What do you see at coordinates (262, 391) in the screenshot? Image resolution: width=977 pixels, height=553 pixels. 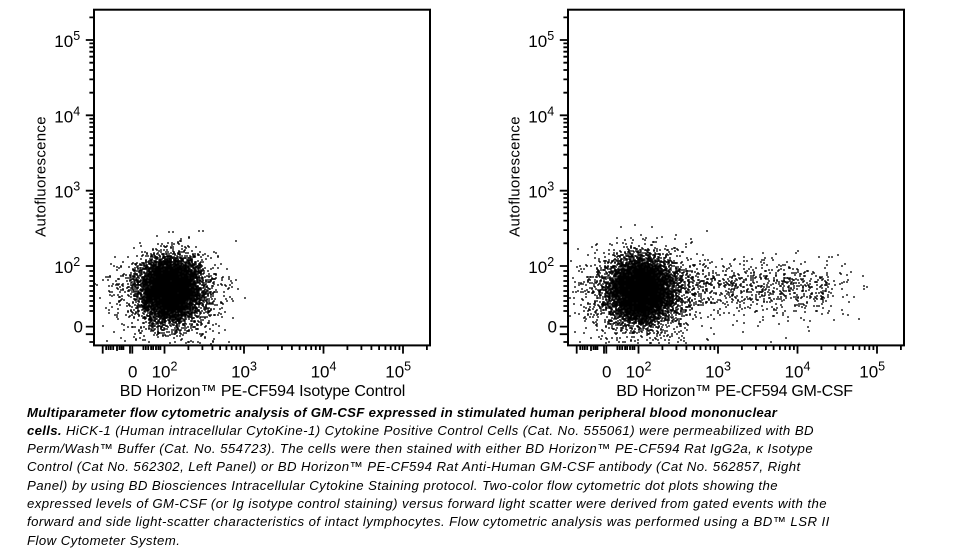 I see `svg-text:BD Horizon™ PE-CF594 Isotype C: BD Horizon™ PE-CF594 Isotype Control` at bounding box center [262, 391].